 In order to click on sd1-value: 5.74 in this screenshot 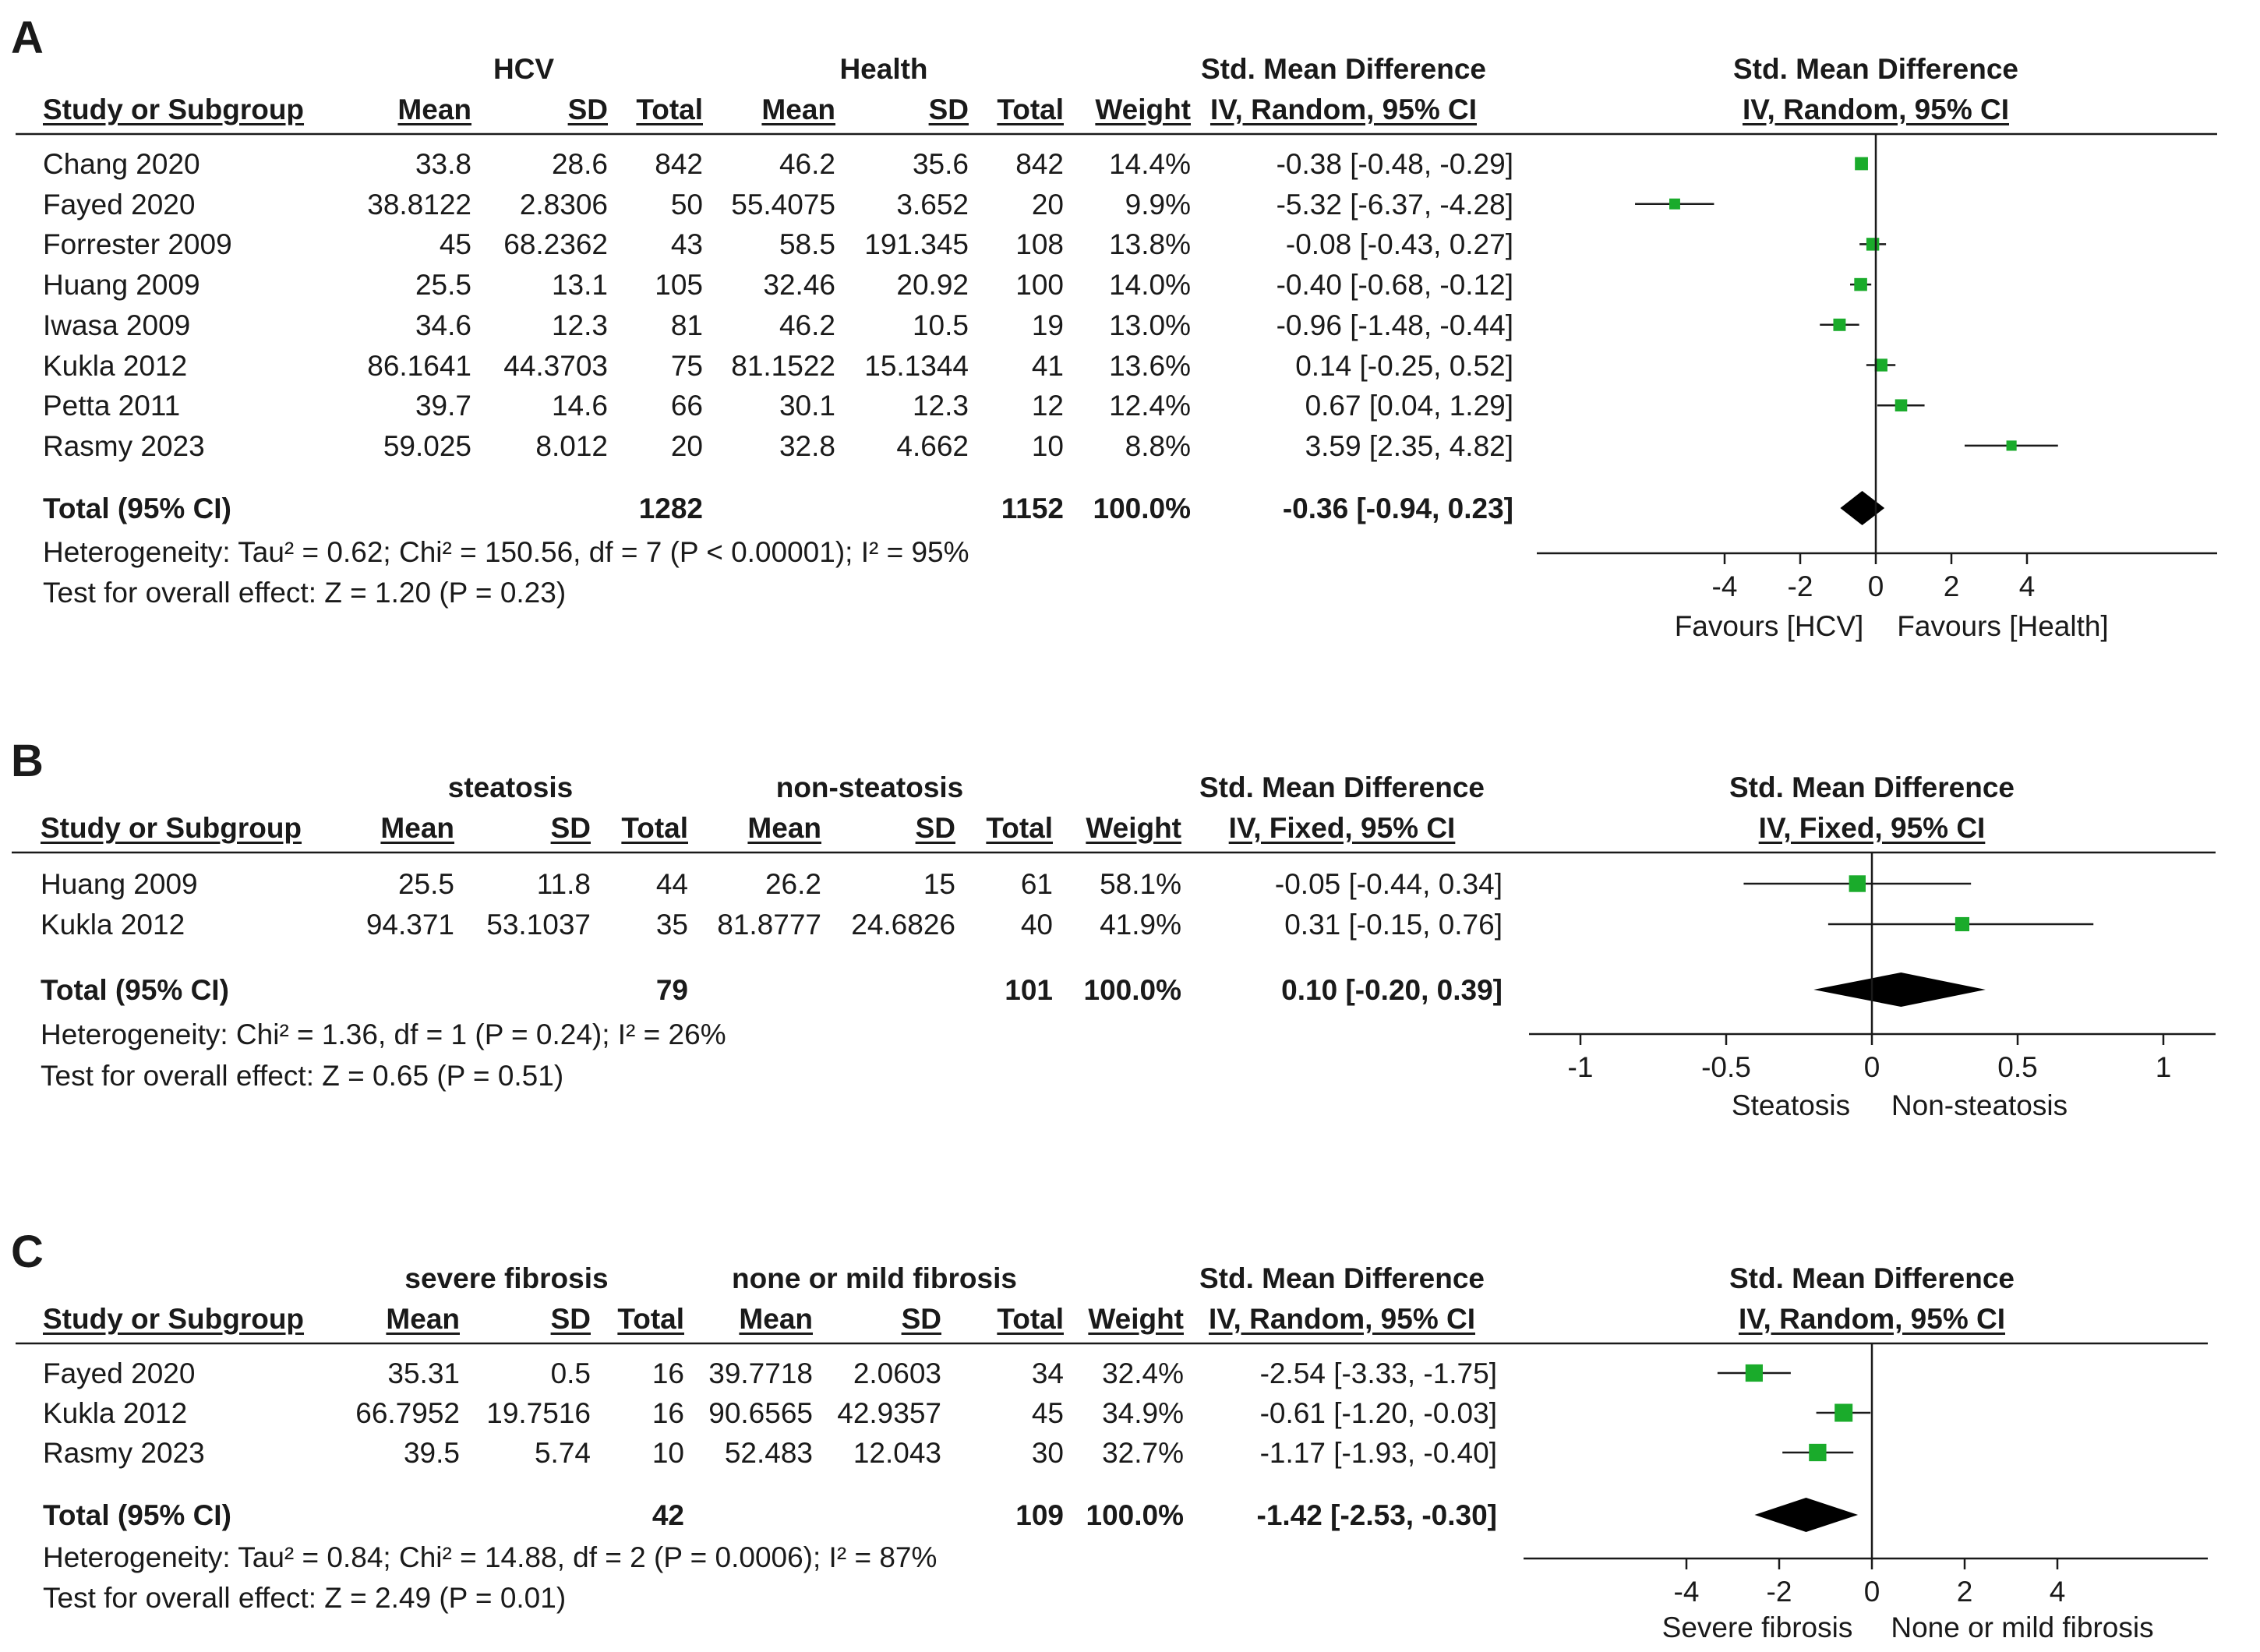, I will do `click(562, 1453)`.